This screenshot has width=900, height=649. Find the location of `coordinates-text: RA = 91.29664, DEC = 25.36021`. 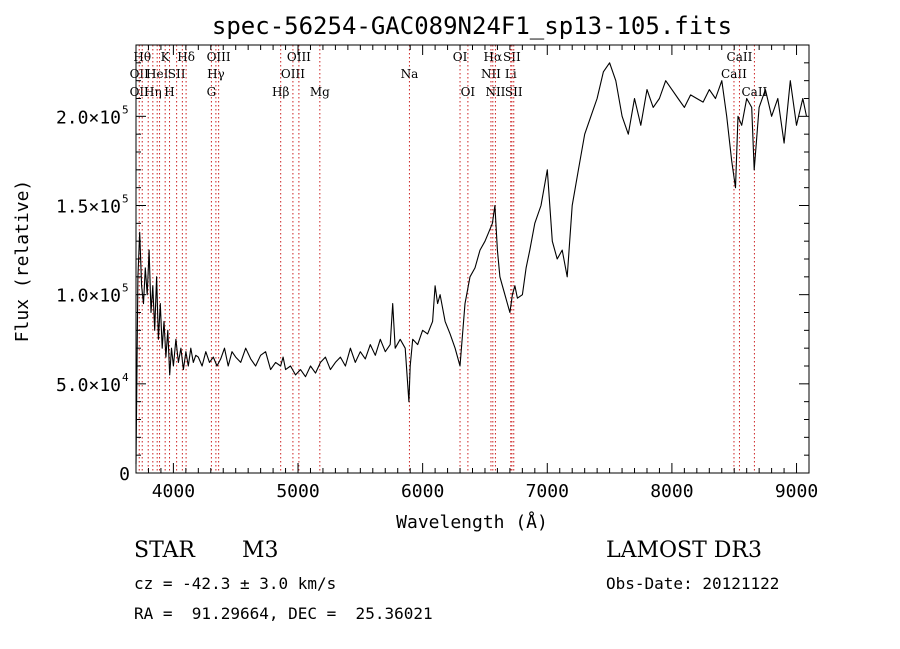

coordinates-text: RA = 91.29664, DEC = 25.36021 is located at coordinates (283, 613).